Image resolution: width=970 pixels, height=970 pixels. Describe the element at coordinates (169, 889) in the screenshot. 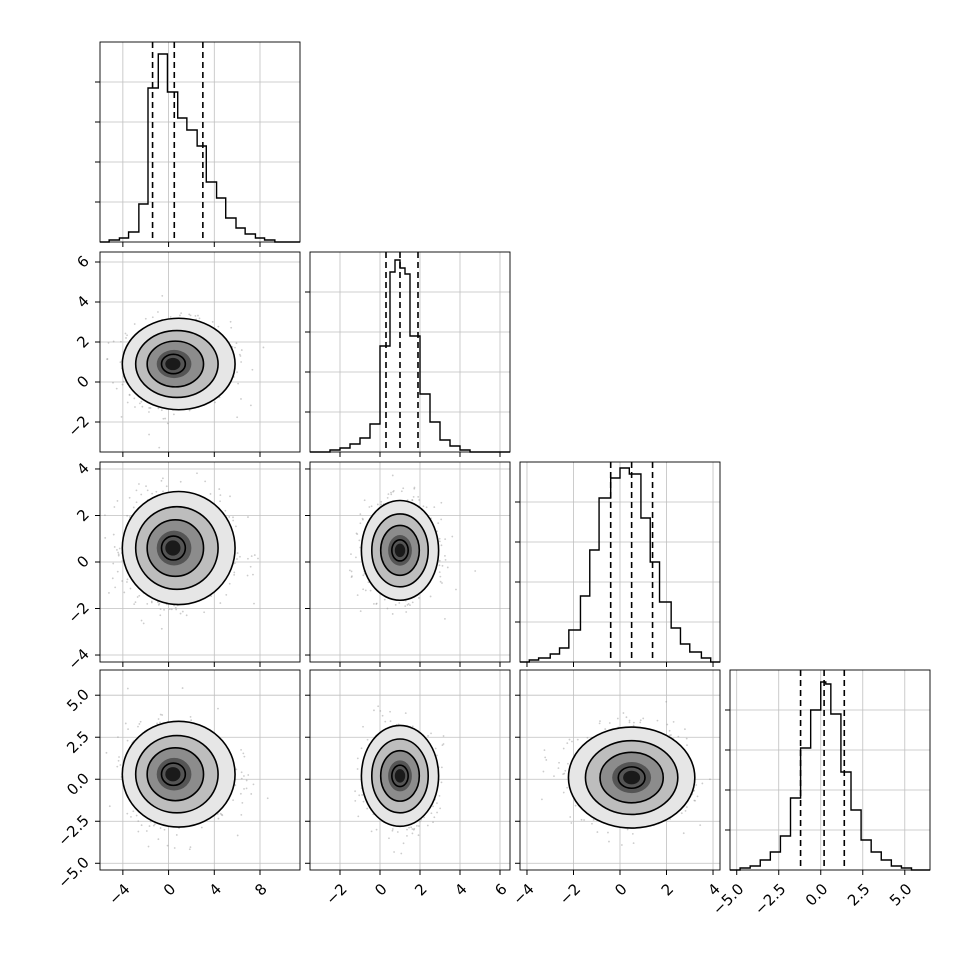

I see `x-tick-label: 0` at that location.